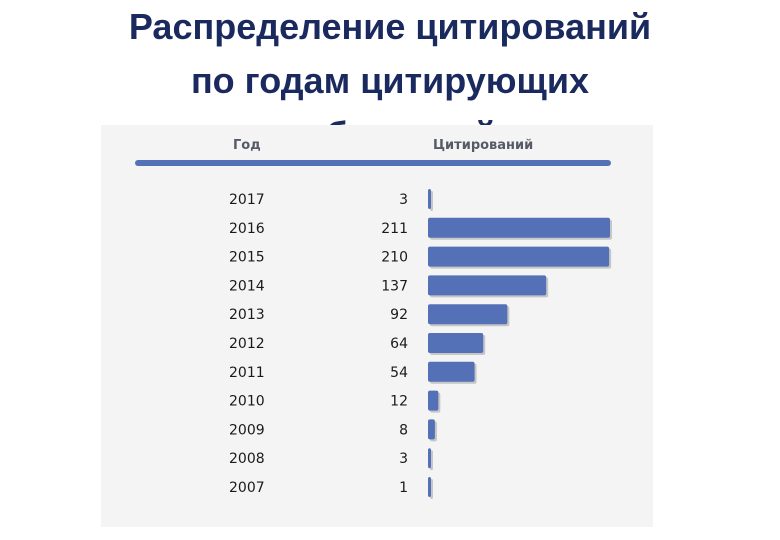 This screenshot has height=540, width=780. I want to click on year-label-2009: 2009, so click(247, 430).